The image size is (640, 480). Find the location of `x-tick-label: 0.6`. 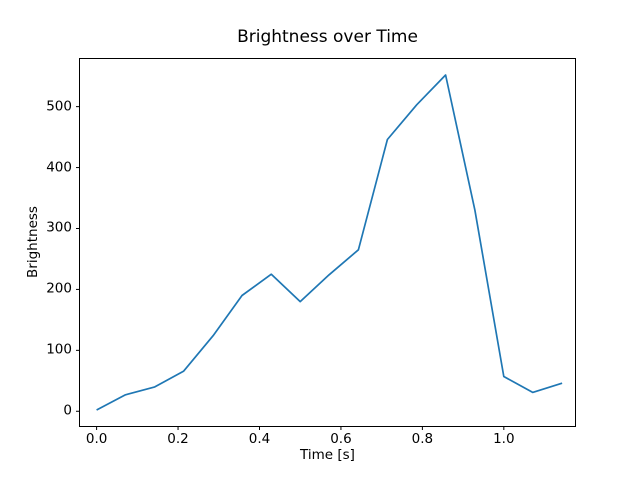

x-tick-label: 0.6 is located at coordinates (341, 439).